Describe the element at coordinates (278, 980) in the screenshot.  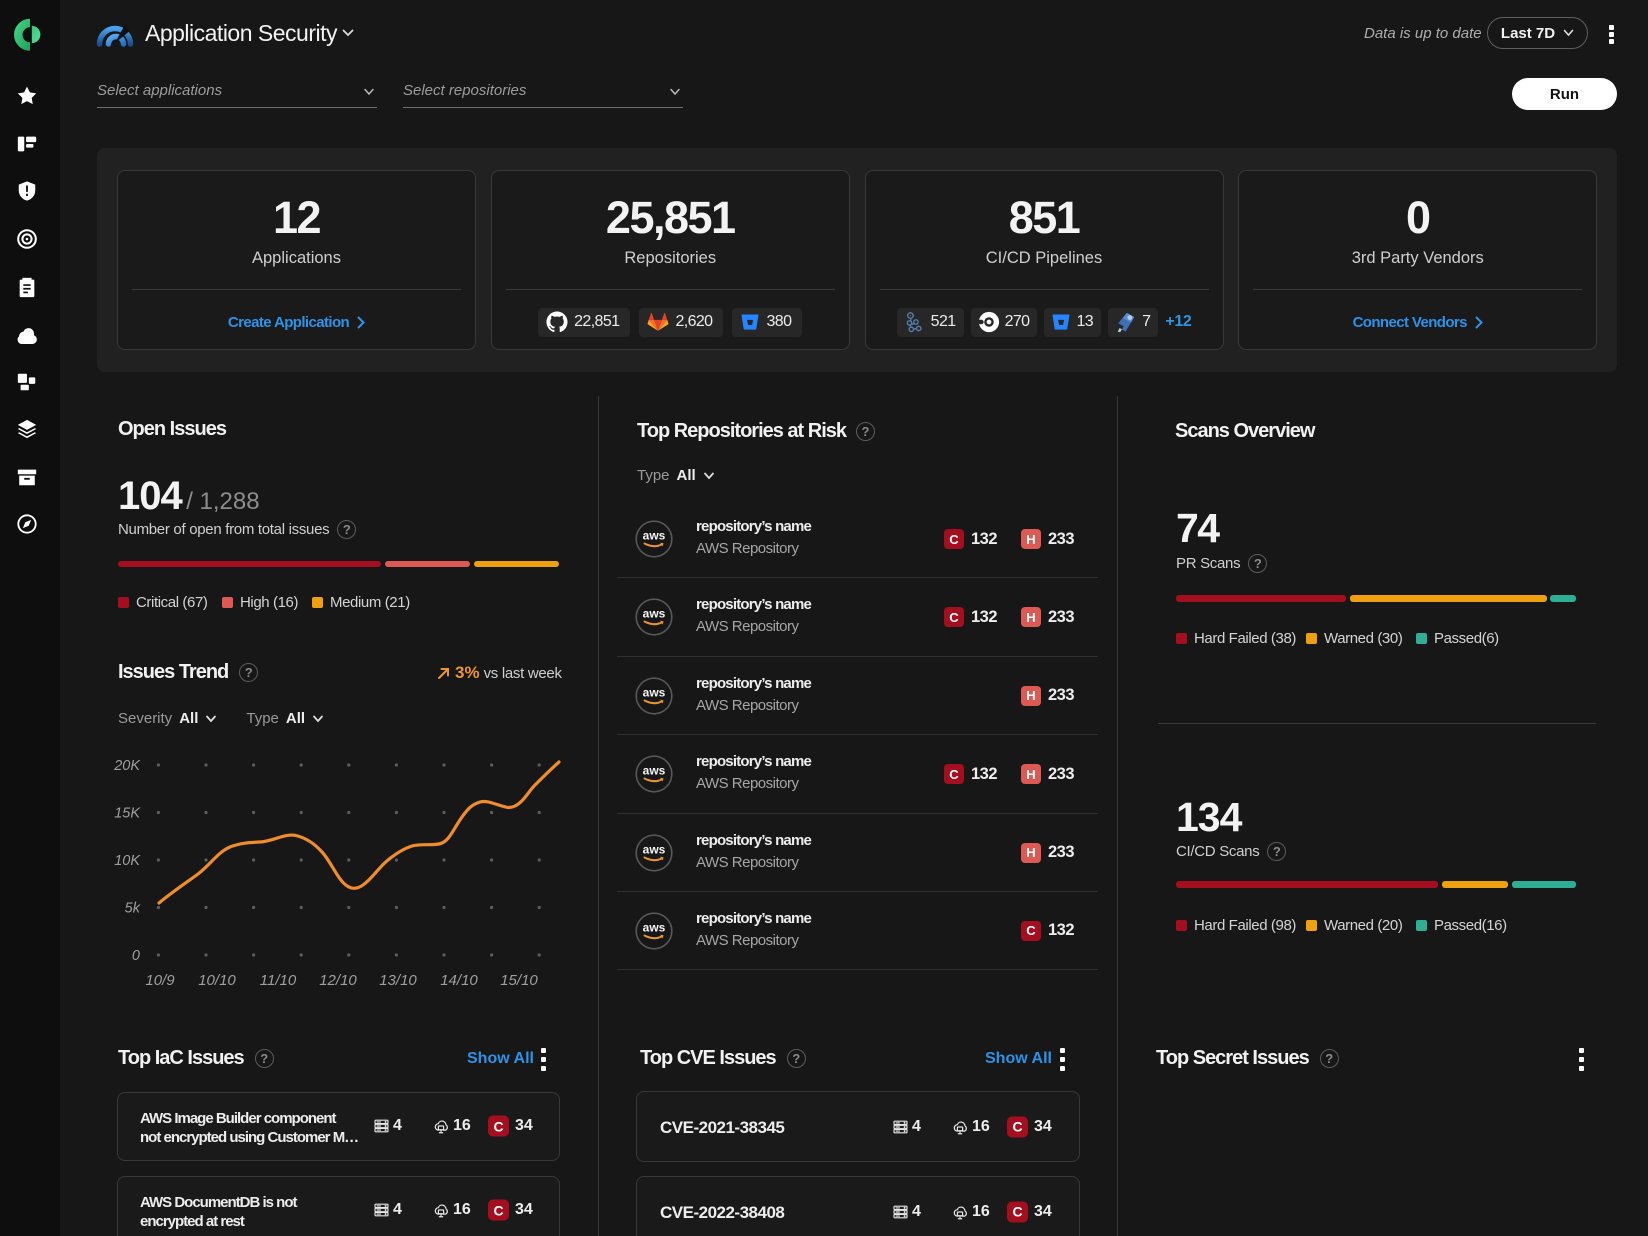
I see `svg-text: 11/10` at that location.